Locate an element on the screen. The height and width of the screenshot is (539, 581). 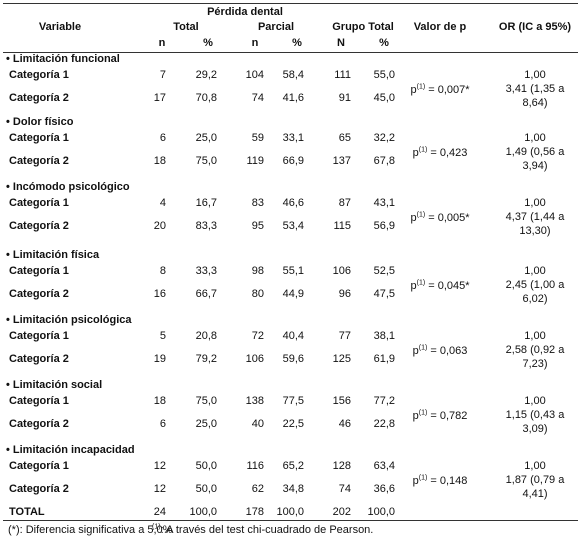
cell: 20 is located at coordinates (159, 226).